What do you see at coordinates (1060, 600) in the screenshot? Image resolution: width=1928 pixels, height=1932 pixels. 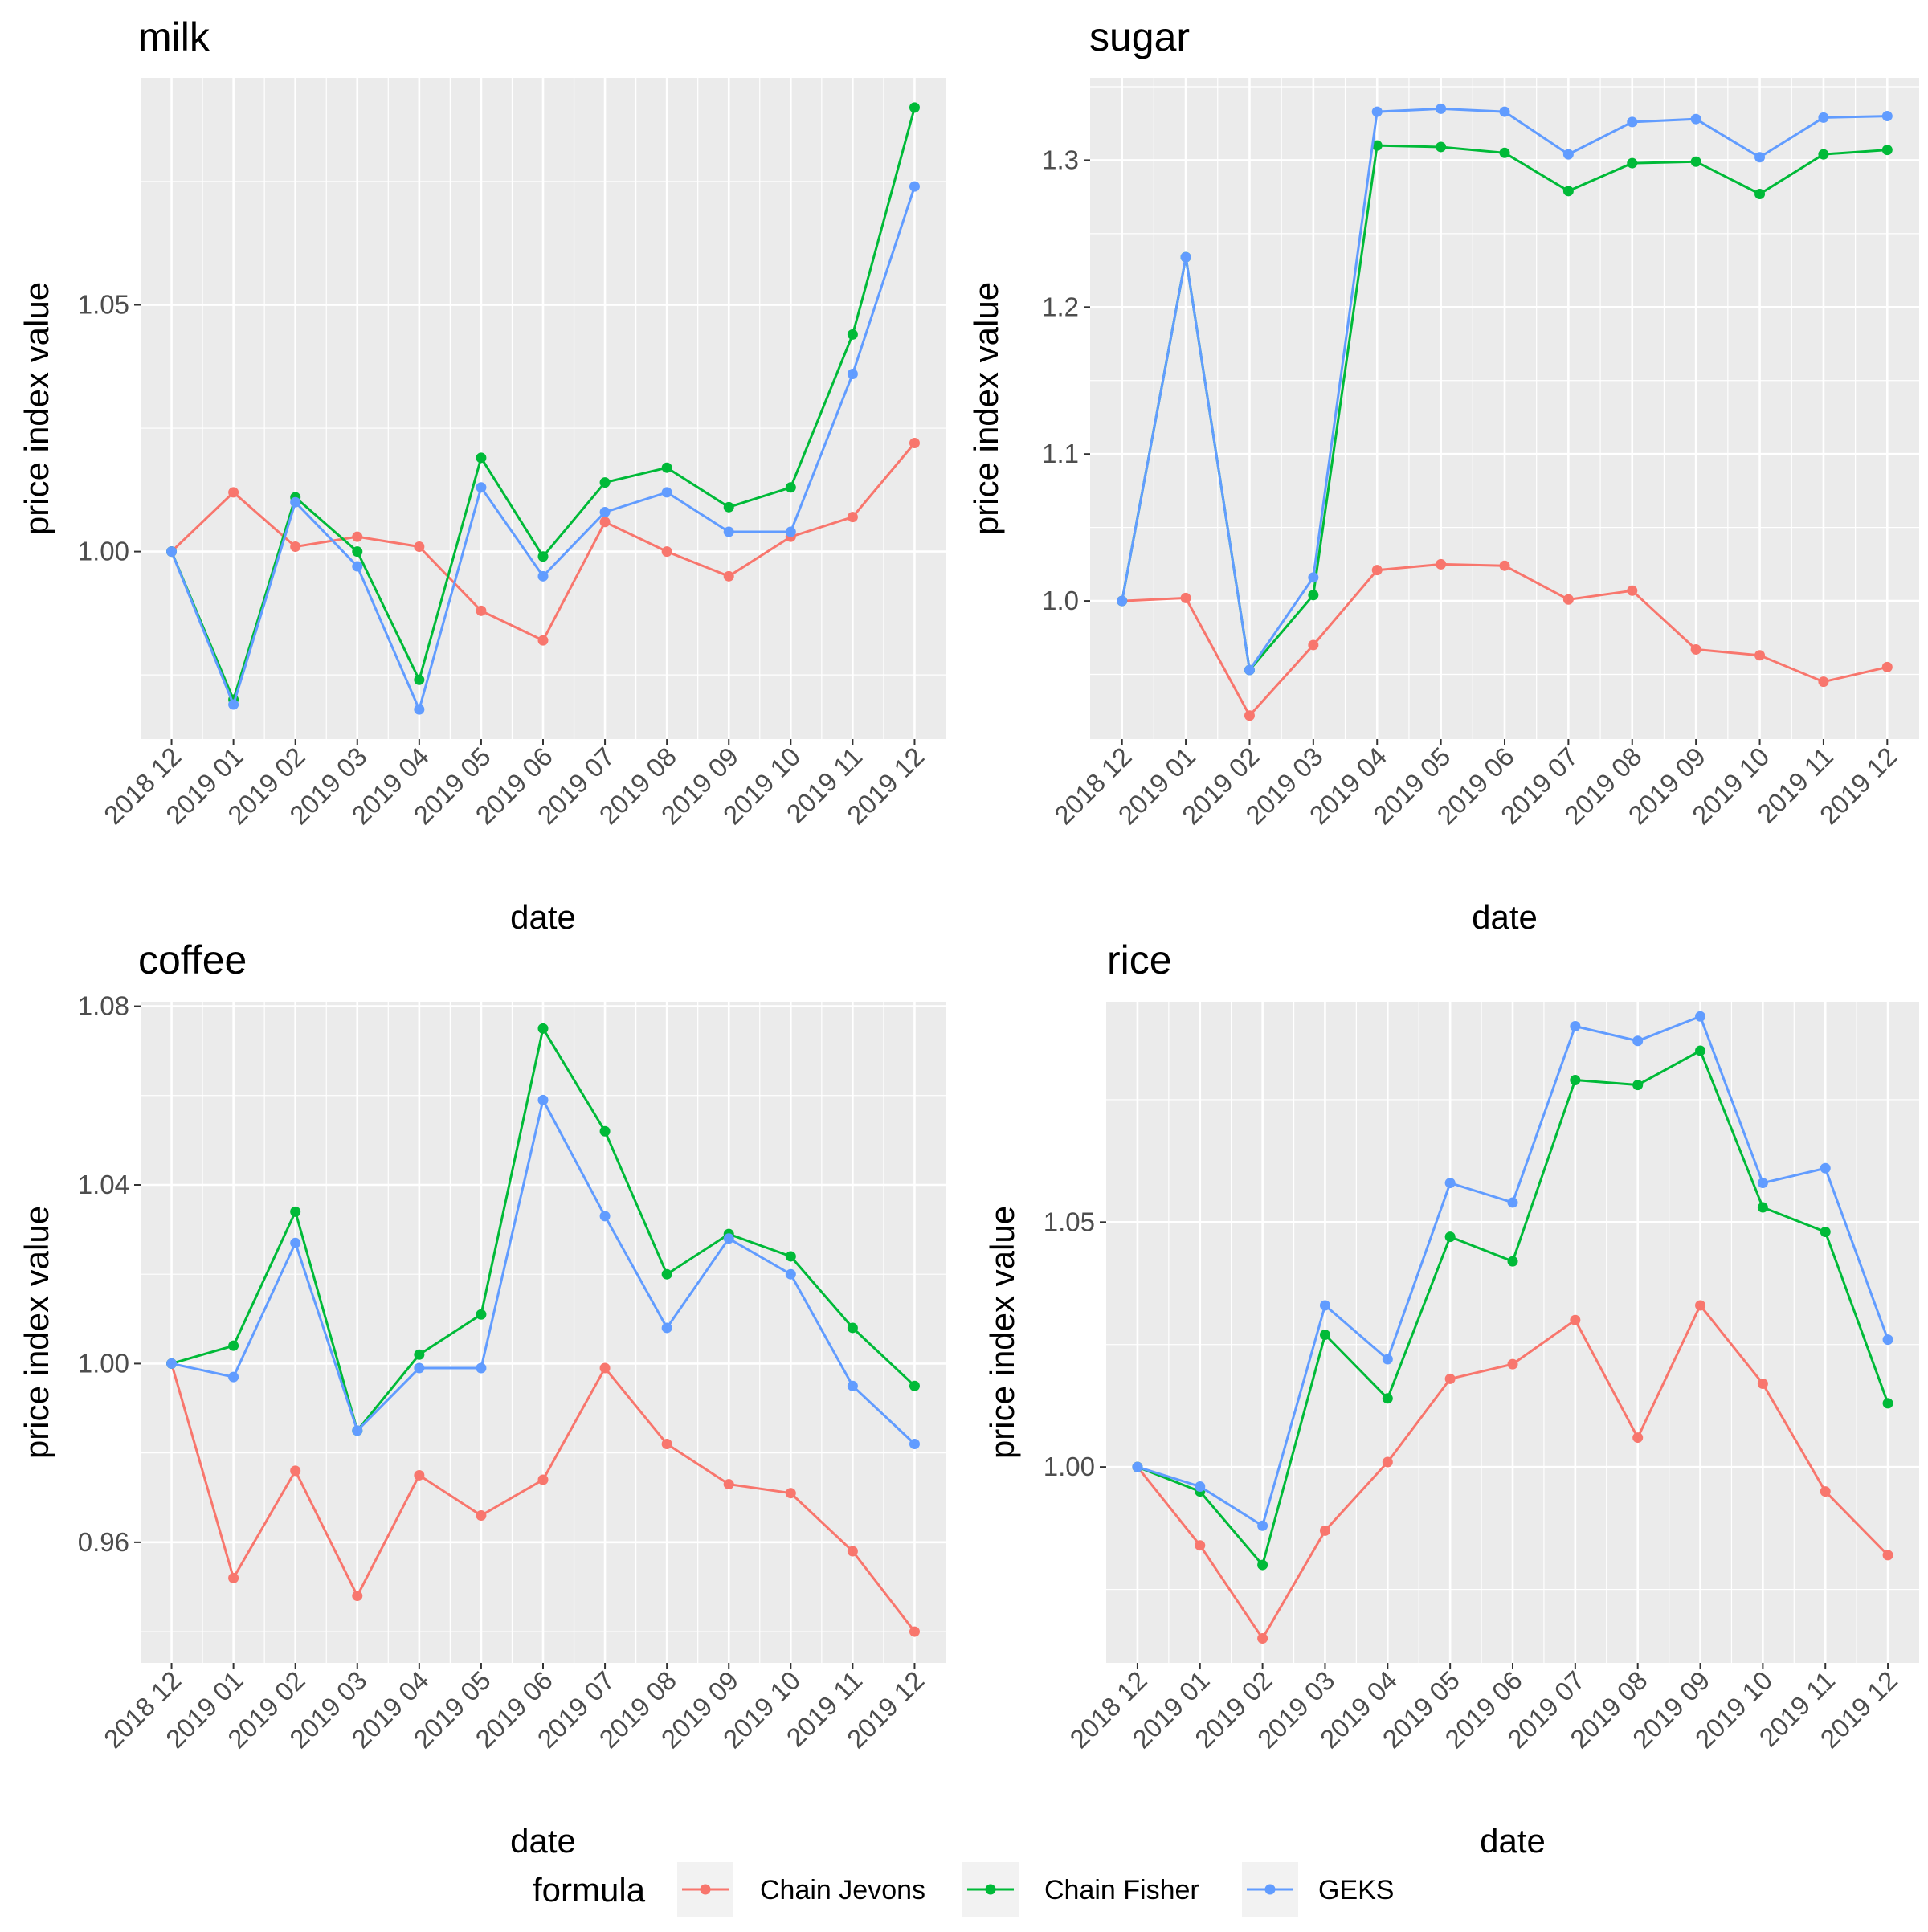 I see `y-tick-label: 1.0` at bounding box center [1060, 600].